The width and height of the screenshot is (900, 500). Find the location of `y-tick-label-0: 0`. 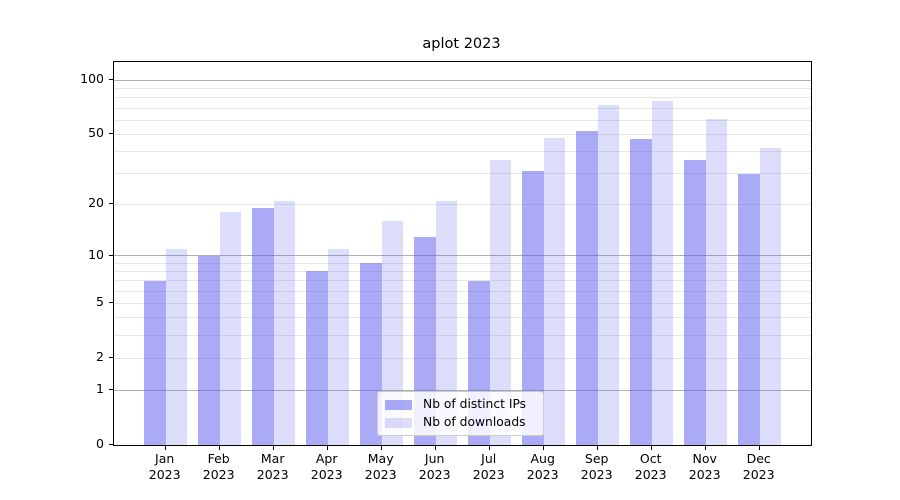

y-tick-label-0: 0 is located at coordinates (100, 443).